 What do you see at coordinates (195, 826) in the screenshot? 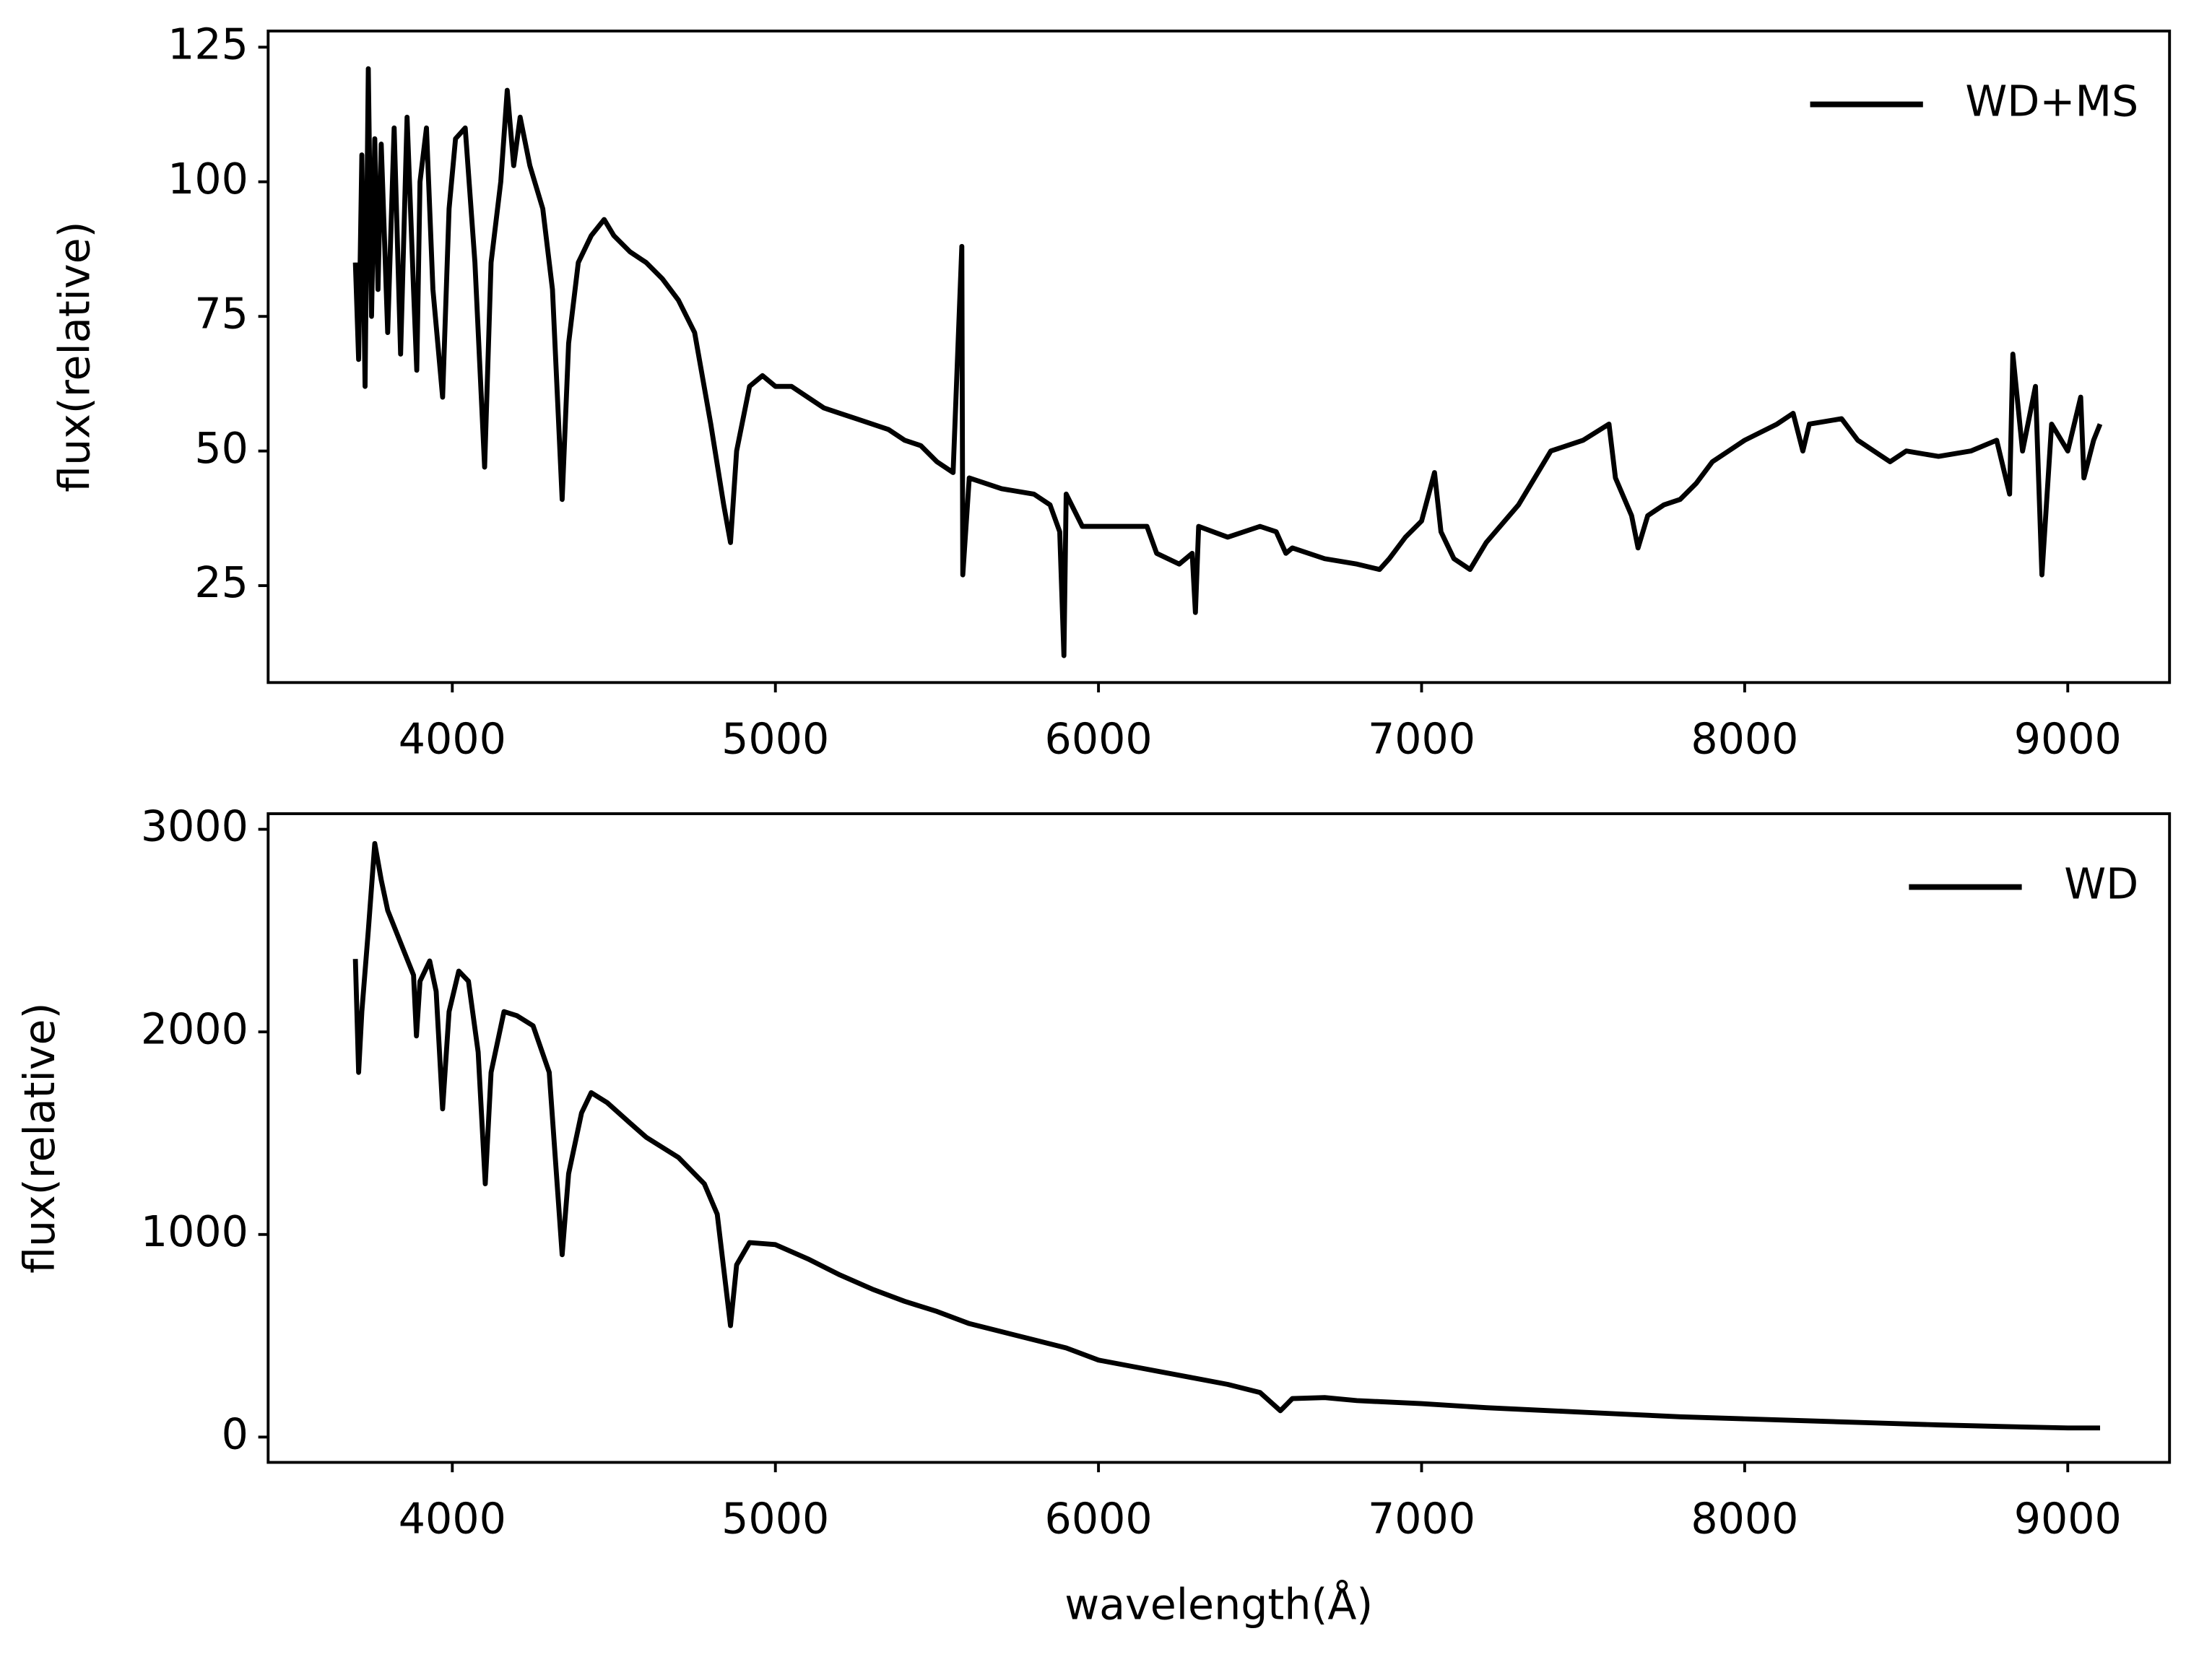
I see `y-tick-label: 3000` at bounding box center [195, 826].